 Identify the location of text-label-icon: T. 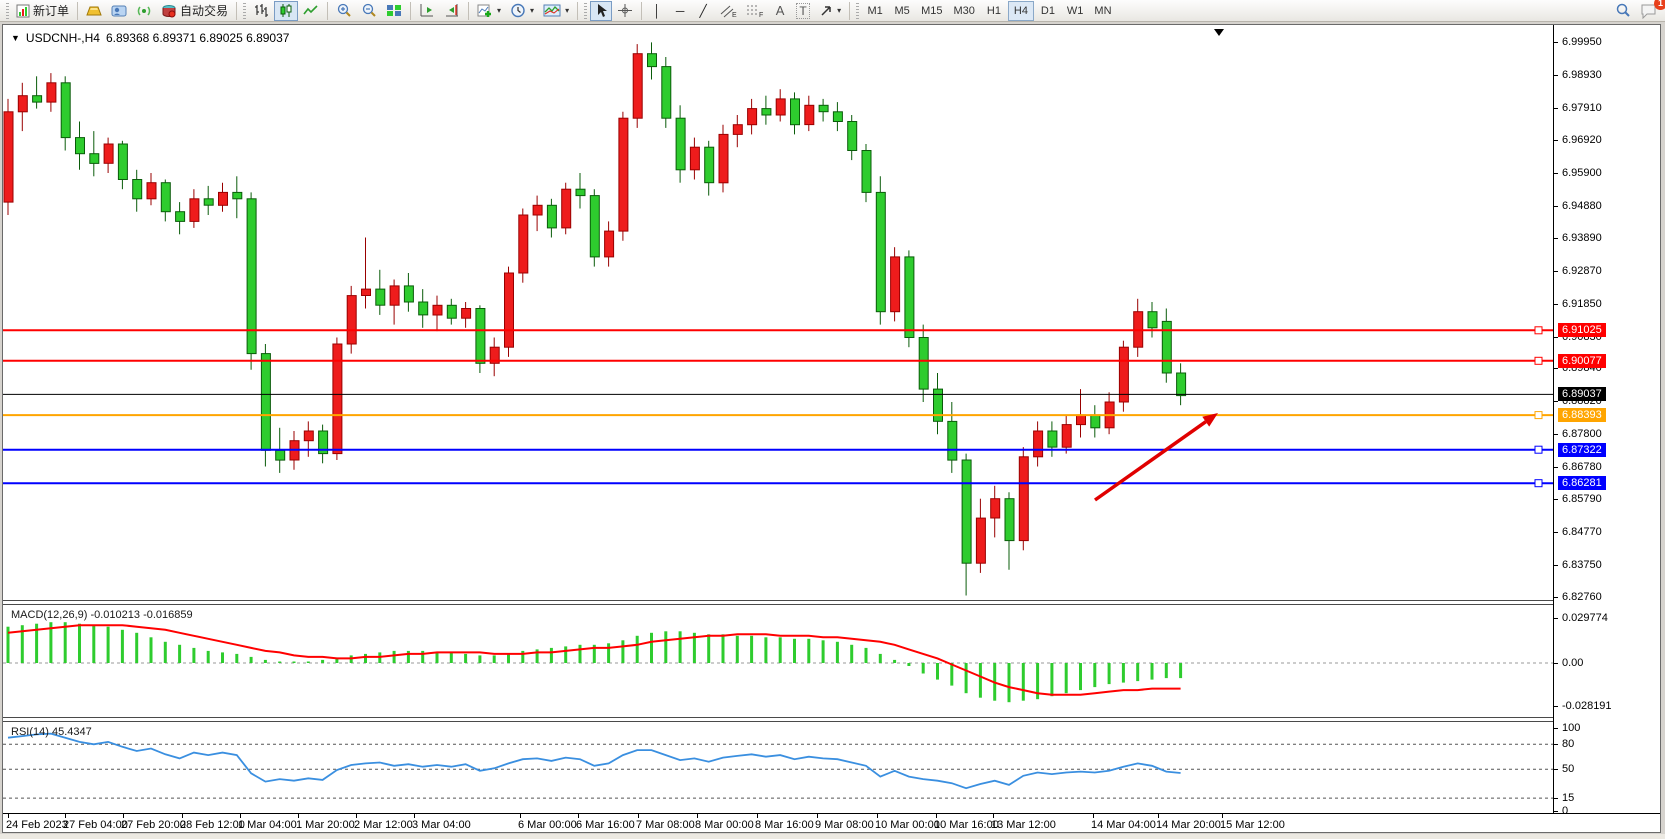
(803, 10).